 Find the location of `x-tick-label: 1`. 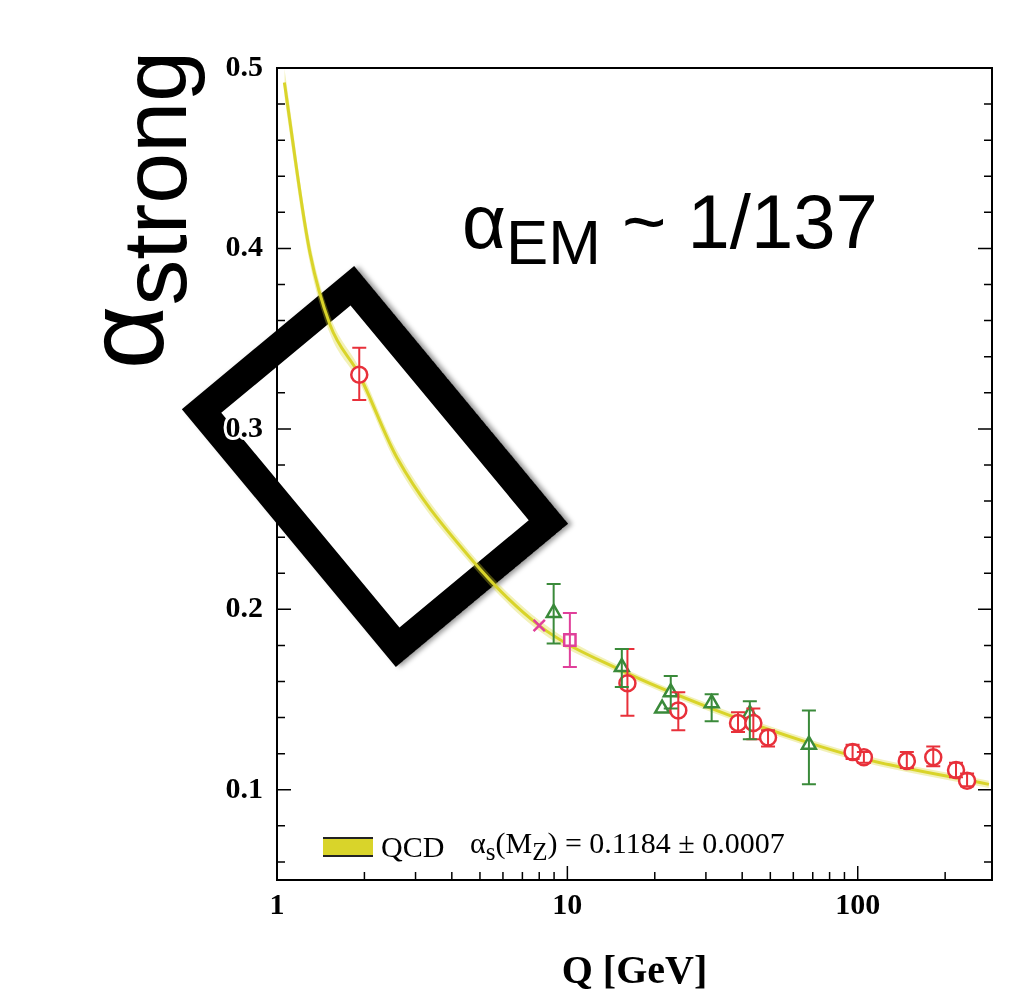

x-tick-label: 1 is located at coordinates (277, 903).